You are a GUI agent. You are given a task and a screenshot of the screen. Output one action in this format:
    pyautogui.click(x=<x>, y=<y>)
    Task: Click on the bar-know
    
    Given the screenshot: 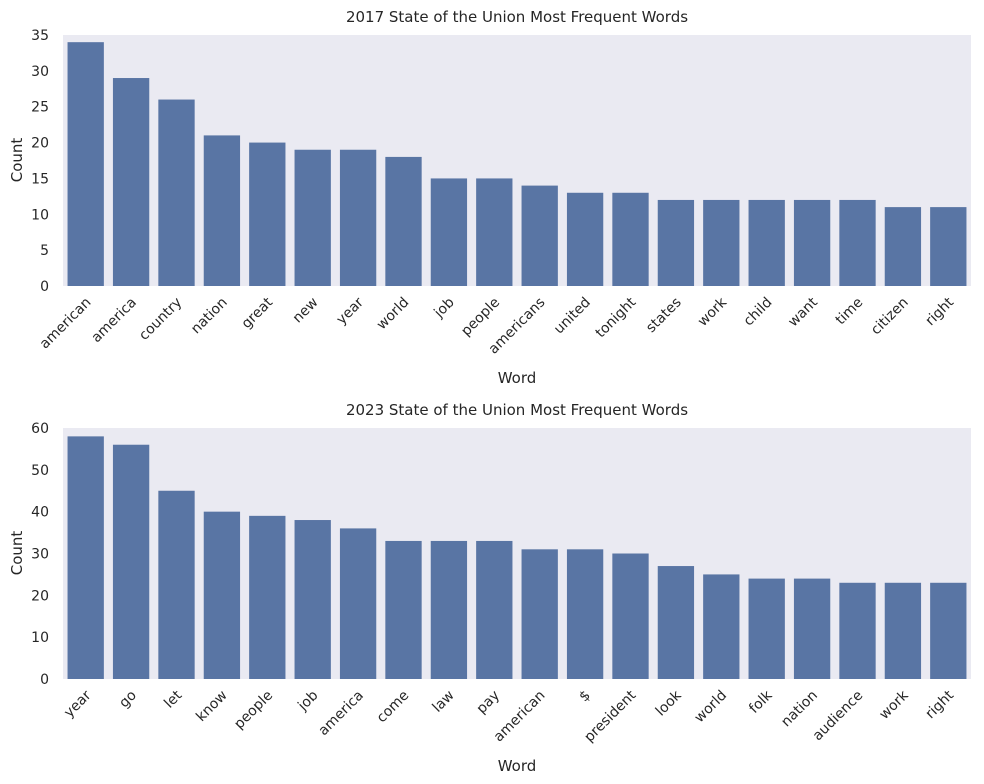 What is the action you would take?
    pyautogui.click(x=222, y=595)
    